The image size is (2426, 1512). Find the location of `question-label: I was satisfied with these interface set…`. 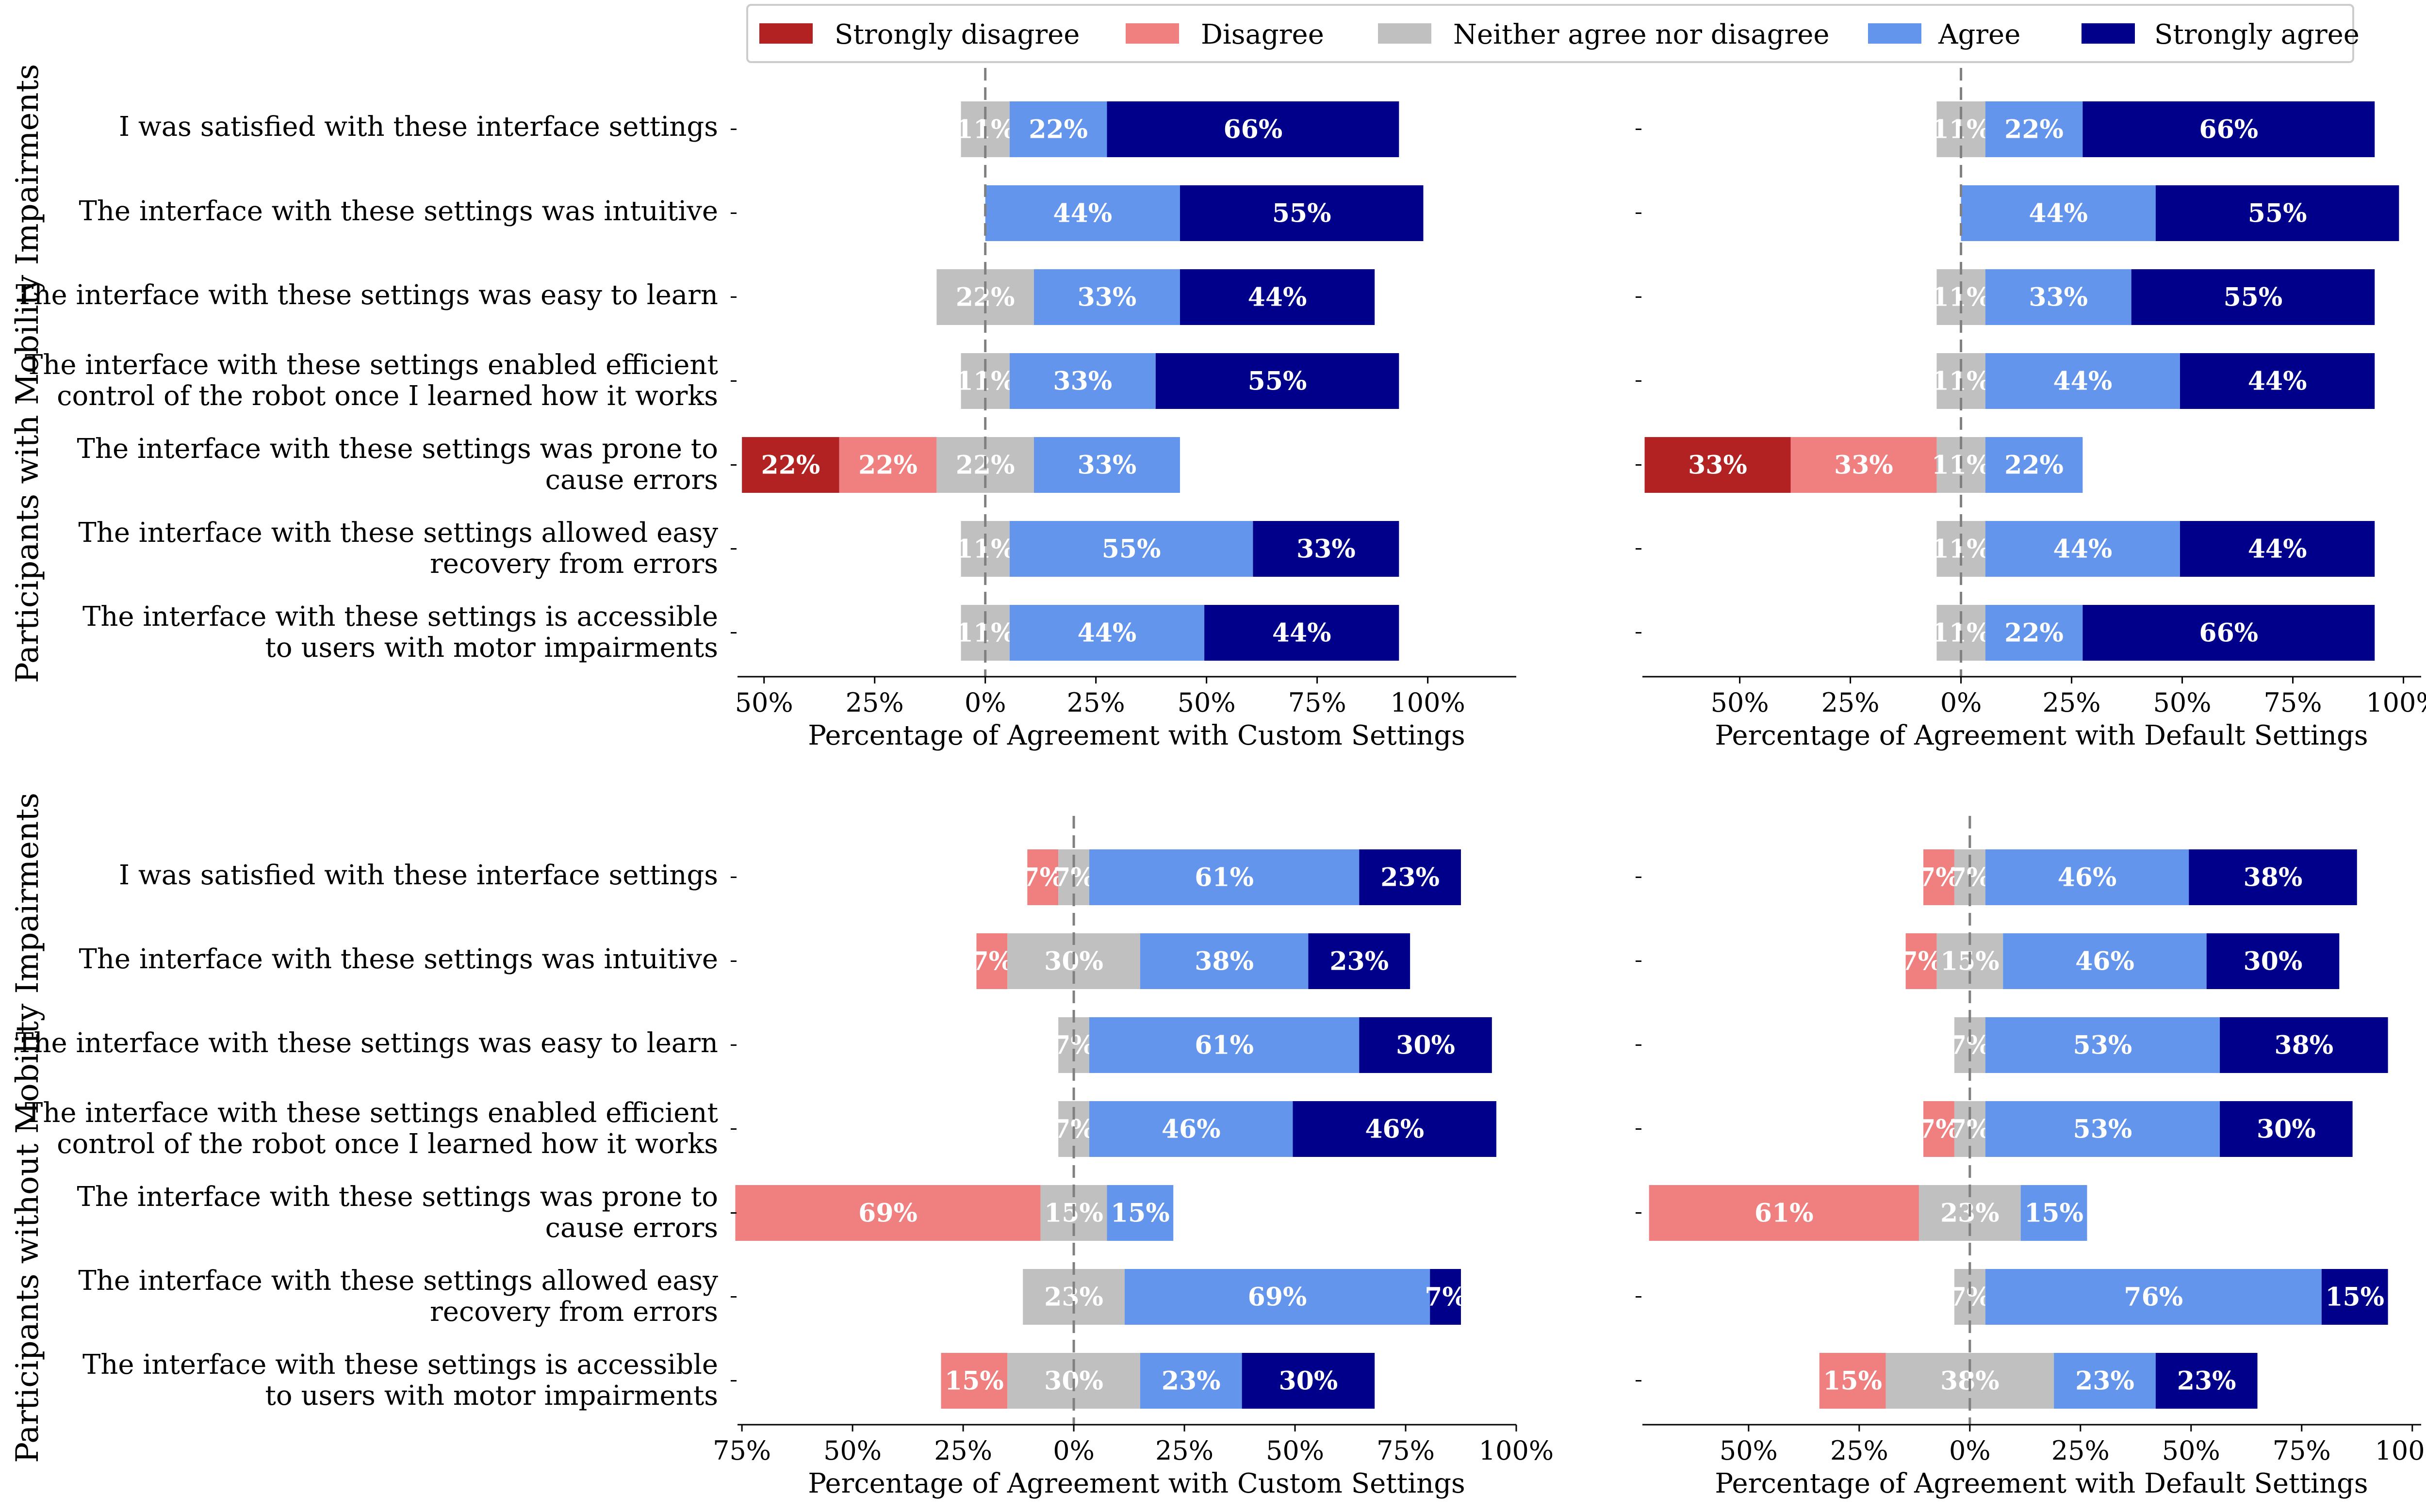

question-label: I was satisfied with these interface set… is located at coordinates (418, 127).